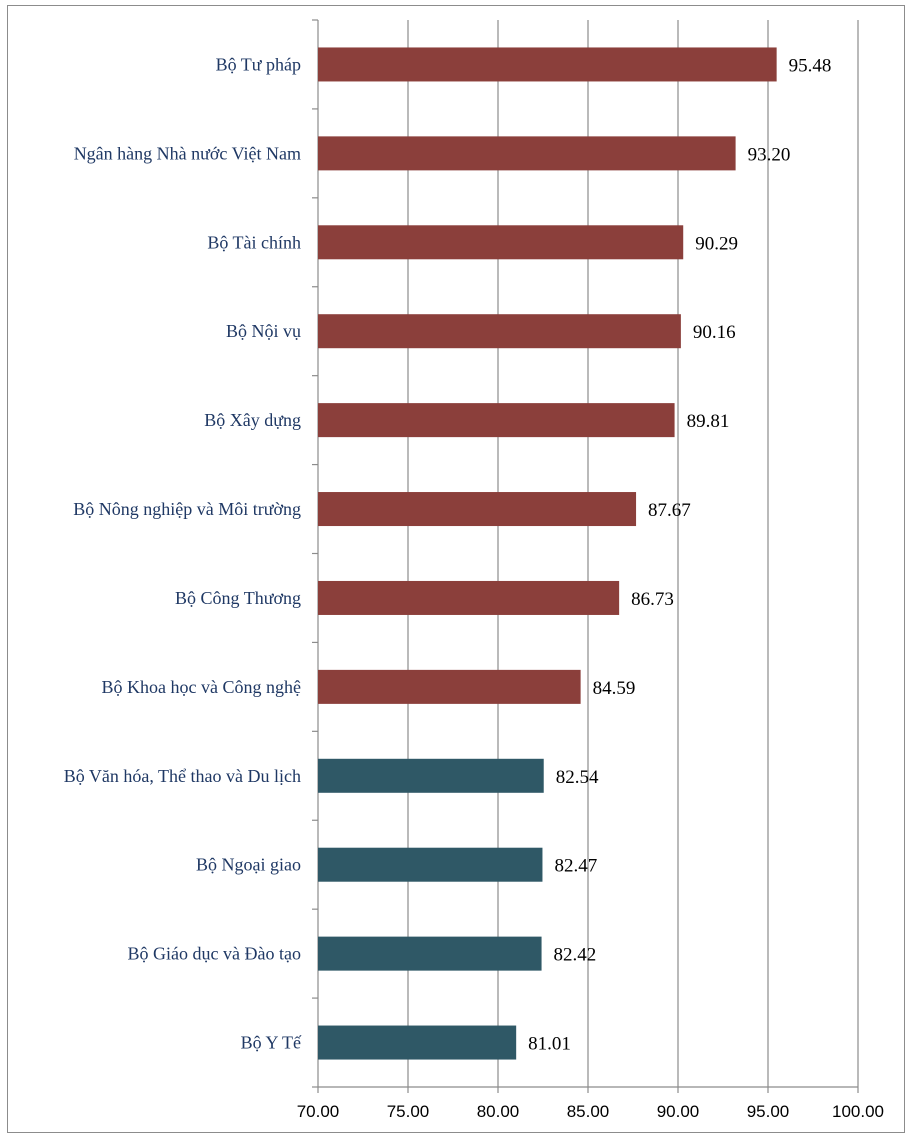 The image size is (914, 1142). I want to click on data-label: 82.42, so click(575, 955).